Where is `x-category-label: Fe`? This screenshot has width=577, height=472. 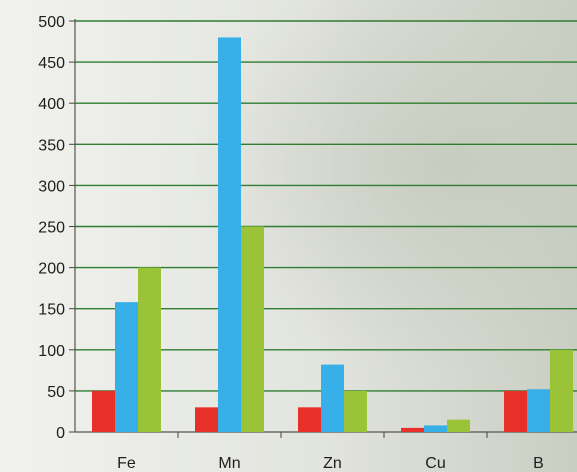 x-category-label: Fe is located at coordinates (126, 463).